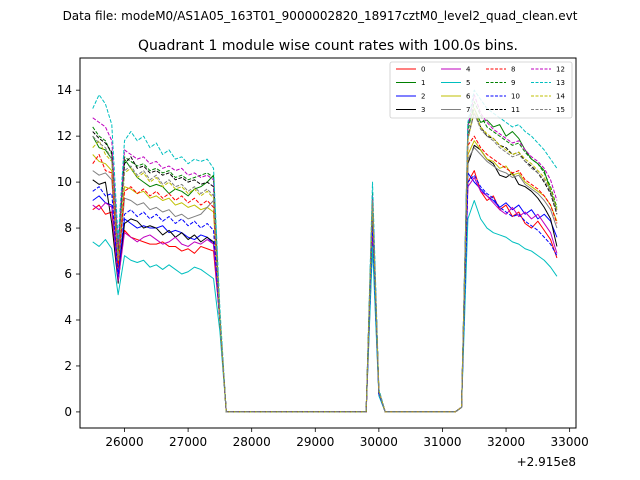 Image resolution: width=640 pixels, height=480 pixels. Describe the element at coordinates (423, 97) in the screenshot. I see `legend-label-2: 2` at that location.